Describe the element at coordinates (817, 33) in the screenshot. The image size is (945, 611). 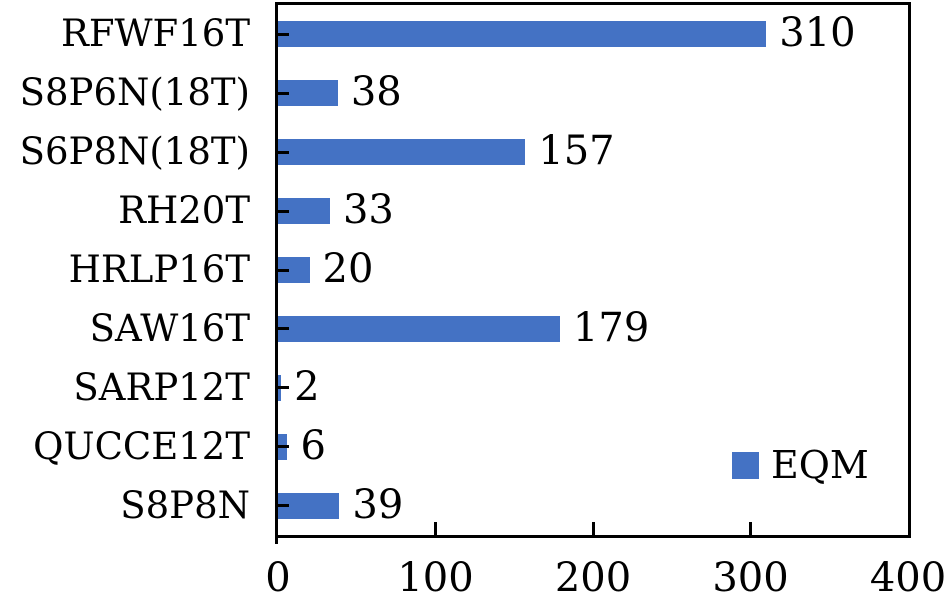
I see `bar-value-label: 310` at that location.